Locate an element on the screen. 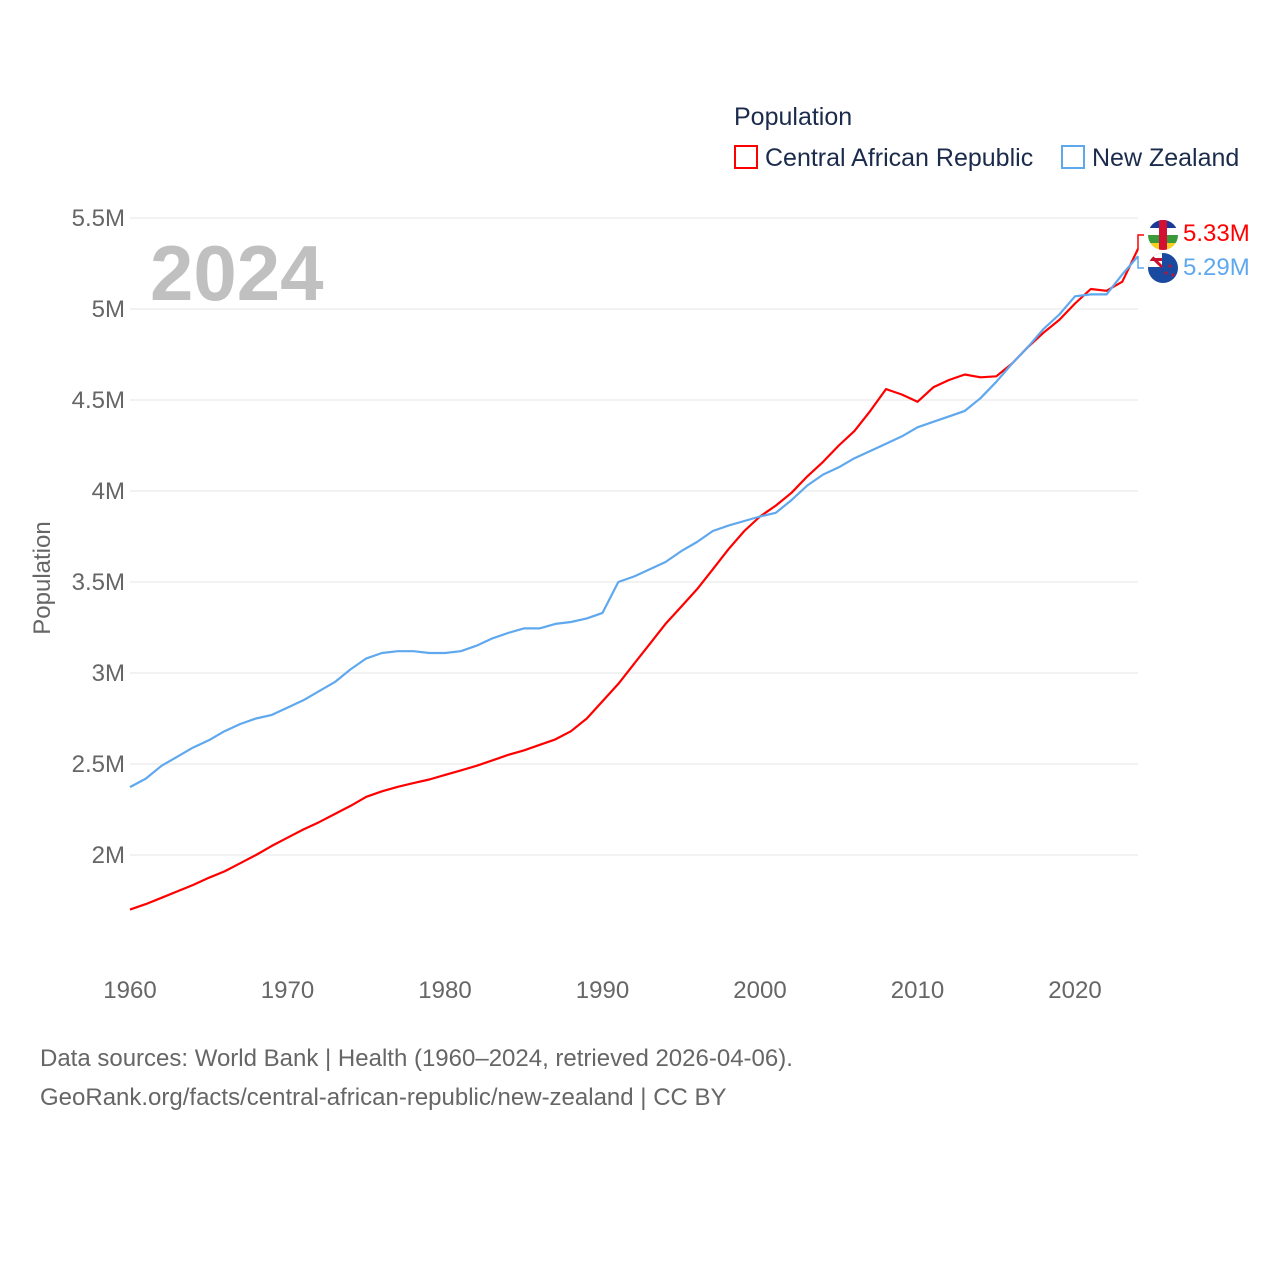 This screenshot has height=1280, width=1280. x-tick-label: 2000 is located at coordinates (759, 990).